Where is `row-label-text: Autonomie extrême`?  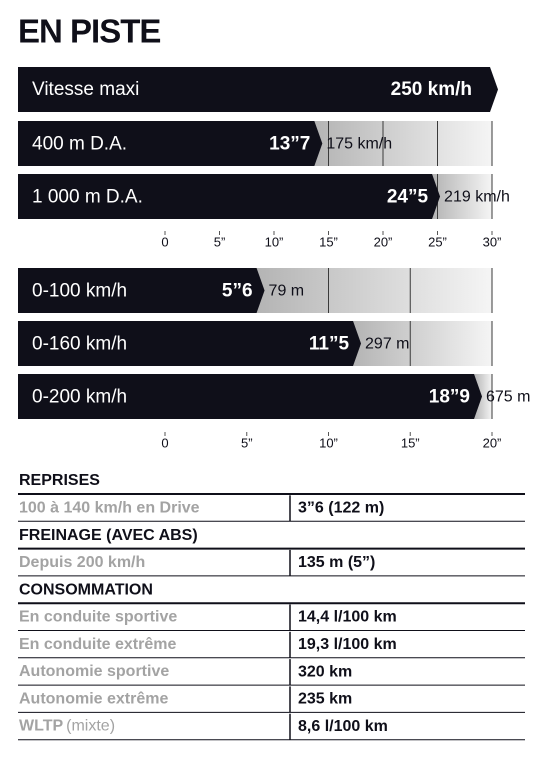 row-label-text: Autonomie extrême is located at coordinates (93, 699).